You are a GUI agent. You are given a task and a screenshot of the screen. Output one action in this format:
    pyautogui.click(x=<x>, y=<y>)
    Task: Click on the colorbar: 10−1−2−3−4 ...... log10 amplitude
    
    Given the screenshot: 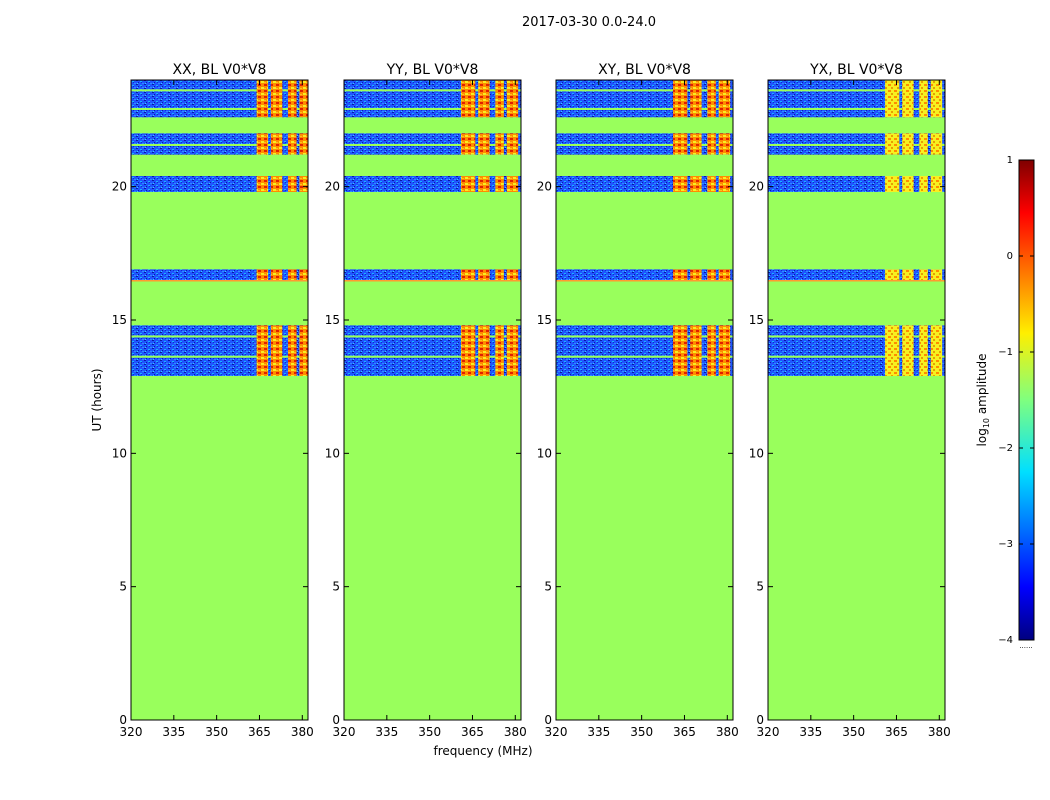 What is the action you would take?
    pyautogui.click(x=1005, y=402)
    